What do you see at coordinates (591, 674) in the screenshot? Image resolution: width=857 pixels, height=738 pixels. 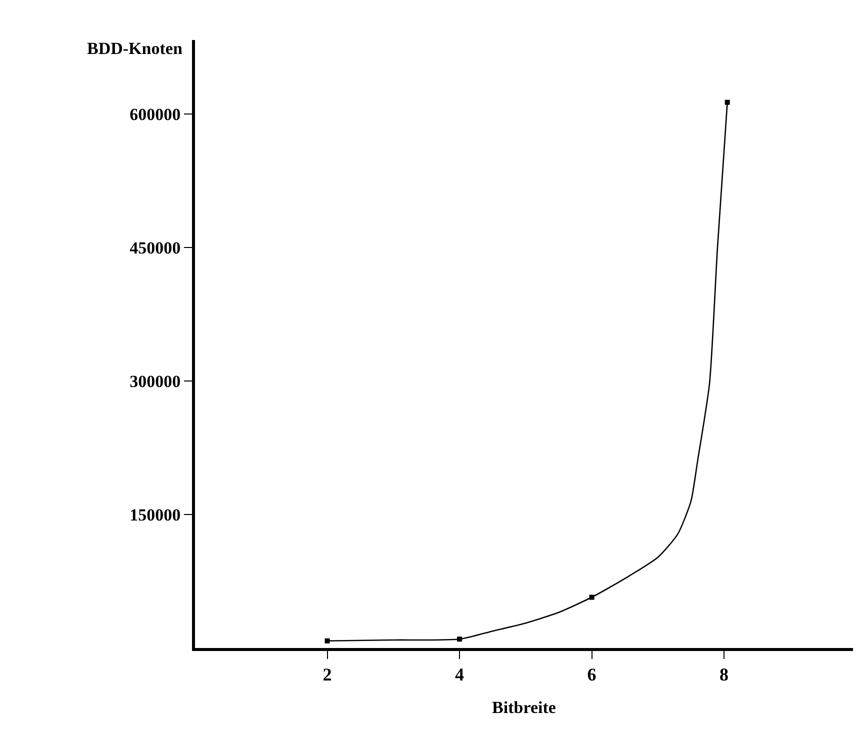 I see `x-tick-label: 6` at bounding box center [591, 674].